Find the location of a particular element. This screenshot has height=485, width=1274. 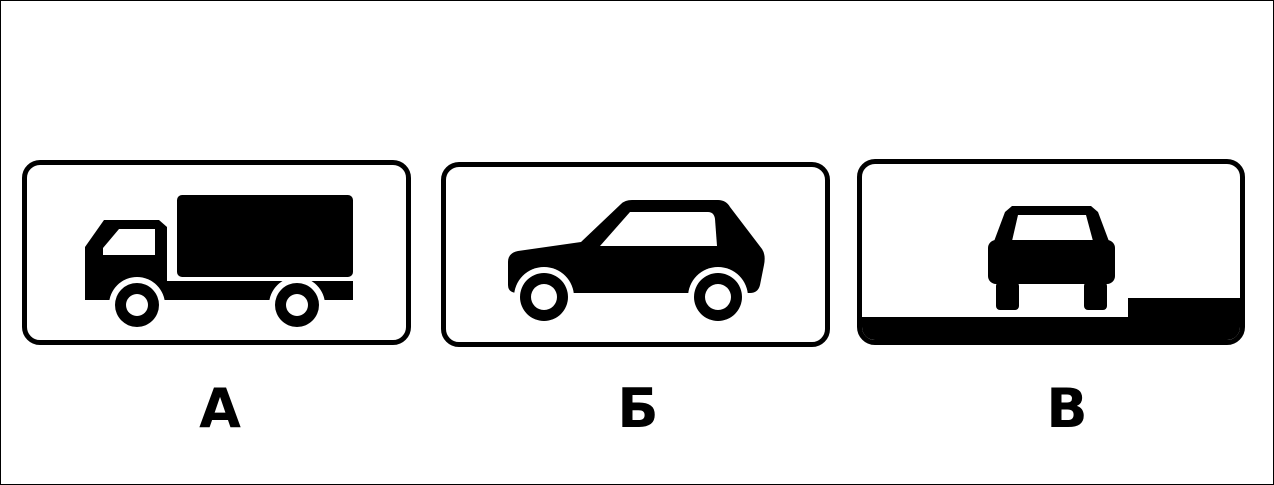

road-sign-truck is located at coordinates (216, 252).